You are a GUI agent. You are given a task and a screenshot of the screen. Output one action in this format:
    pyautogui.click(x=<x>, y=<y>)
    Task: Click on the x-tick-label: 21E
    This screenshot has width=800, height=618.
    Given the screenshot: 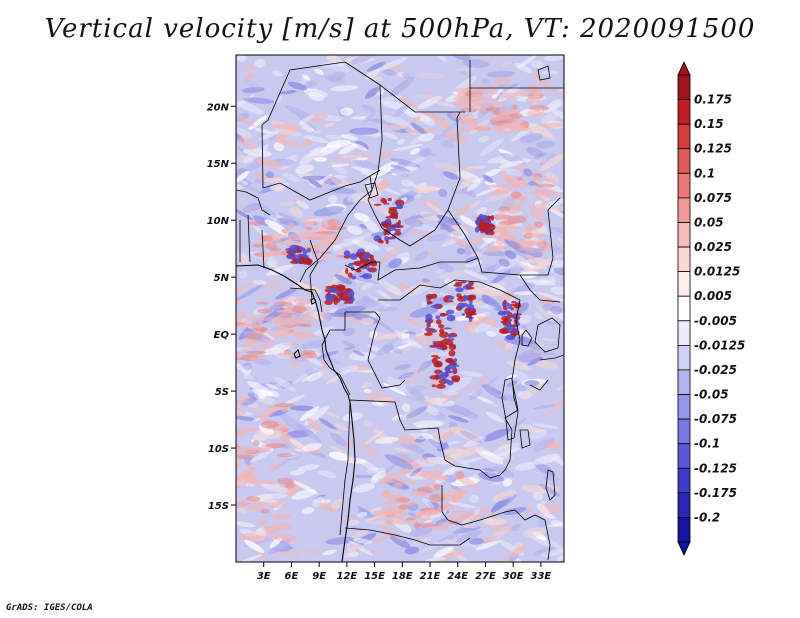 What is the action you would take?
    pyautogui.click(x=430, y=576)
    